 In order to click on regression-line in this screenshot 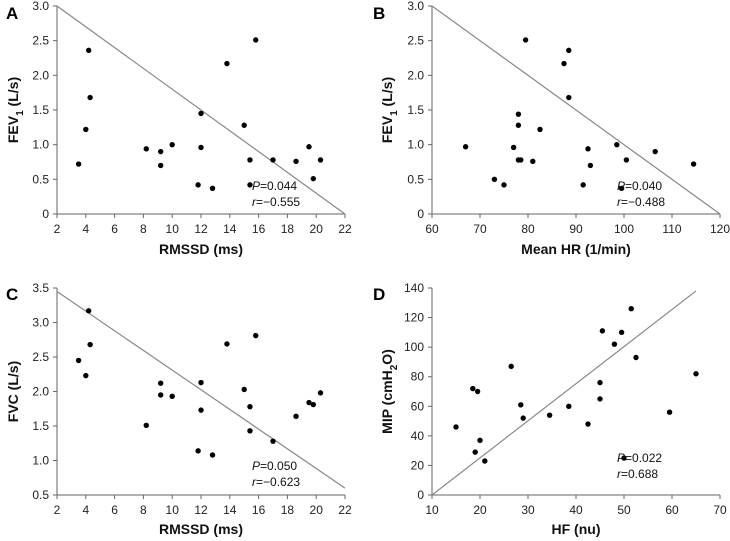, I will do `click(564, 393)`.